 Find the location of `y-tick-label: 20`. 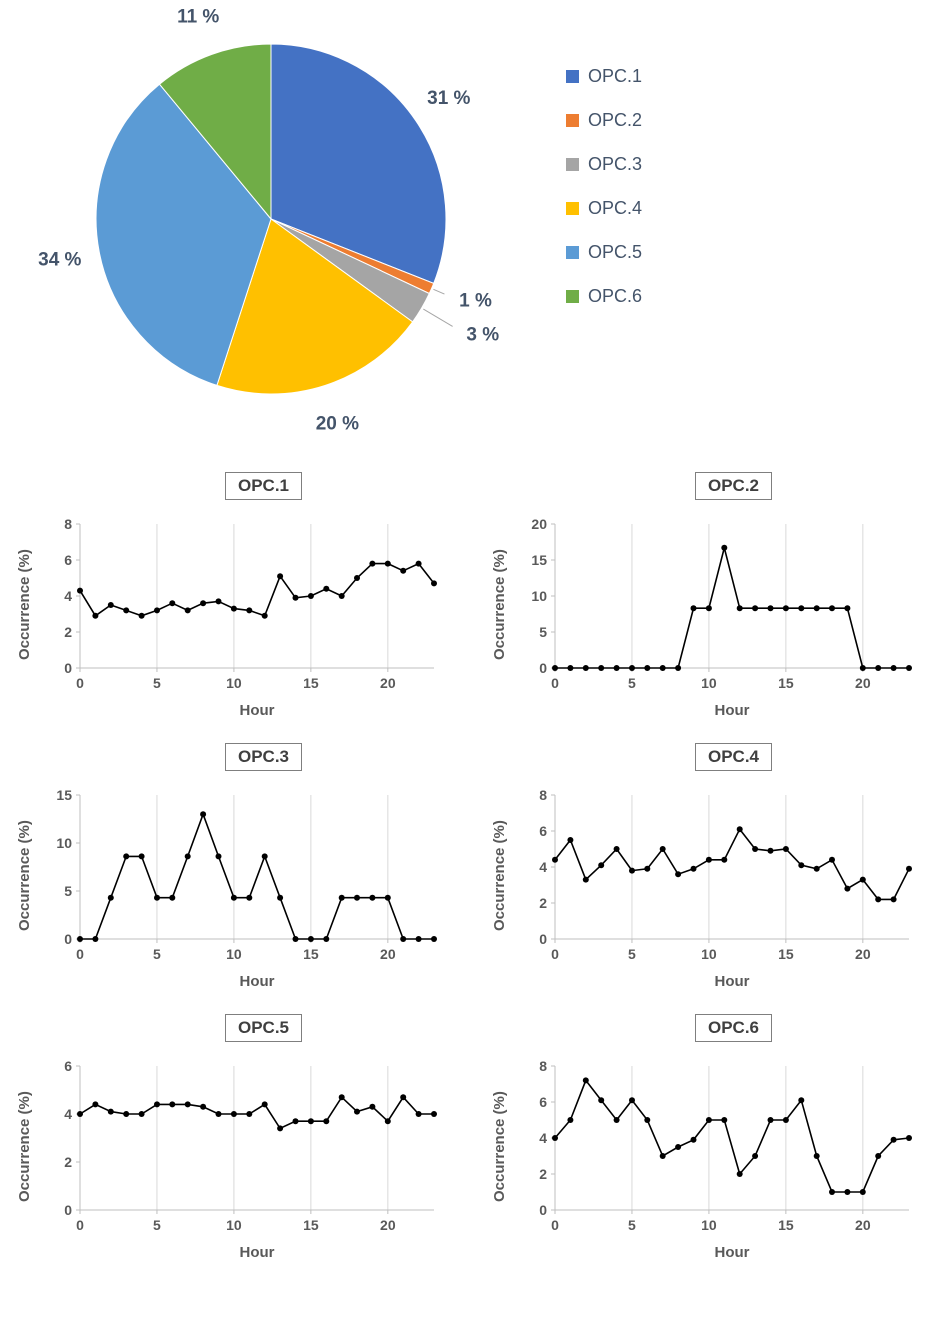

y-tick-label: 20 is located at coordinates (539, 524).